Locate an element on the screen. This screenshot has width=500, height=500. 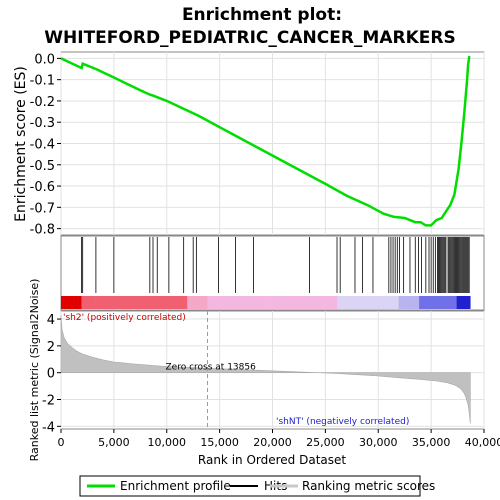
x-tick-label: 40,000 is located at coordinates (482, 442).